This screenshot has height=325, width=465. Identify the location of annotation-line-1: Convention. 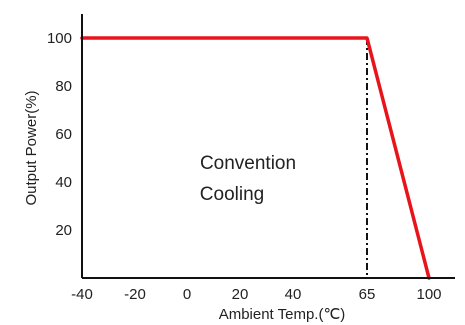
(248, 163).